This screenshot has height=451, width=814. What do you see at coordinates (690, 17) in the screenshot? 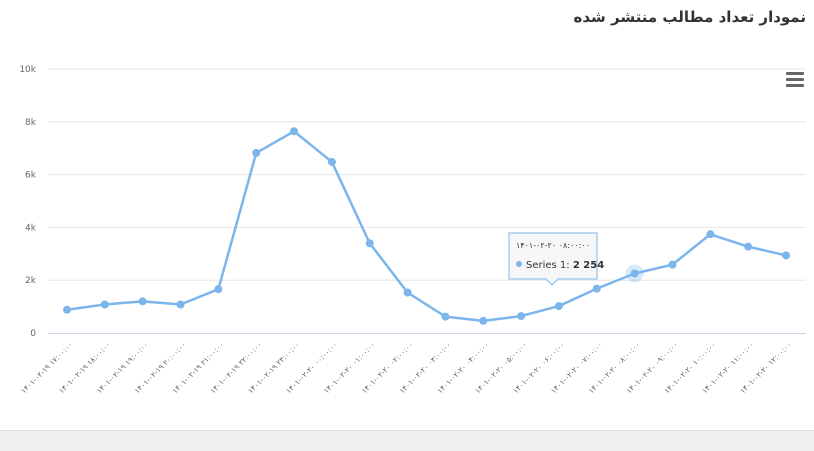
I see `chart-title: نمودار تعداد مطالب منتشر شده` at bounding box center [690, 17].